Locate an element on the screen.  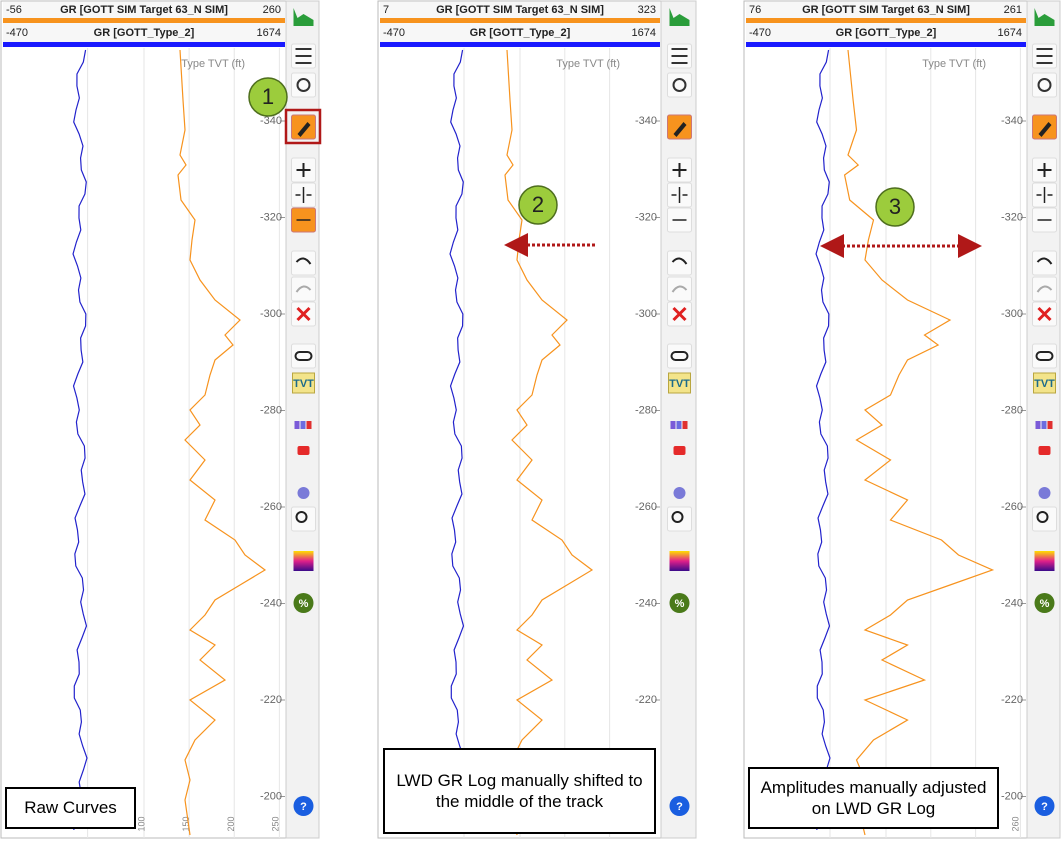
x-tick-label: 200 is located at coordinates (231, 823).